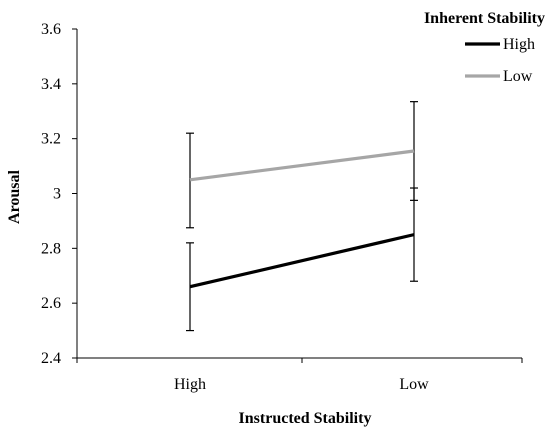  What do you see at coordinates (14, 196) in the screenshot?
I see `y-axis-title: Arousal` at bounding box center [14, 196].